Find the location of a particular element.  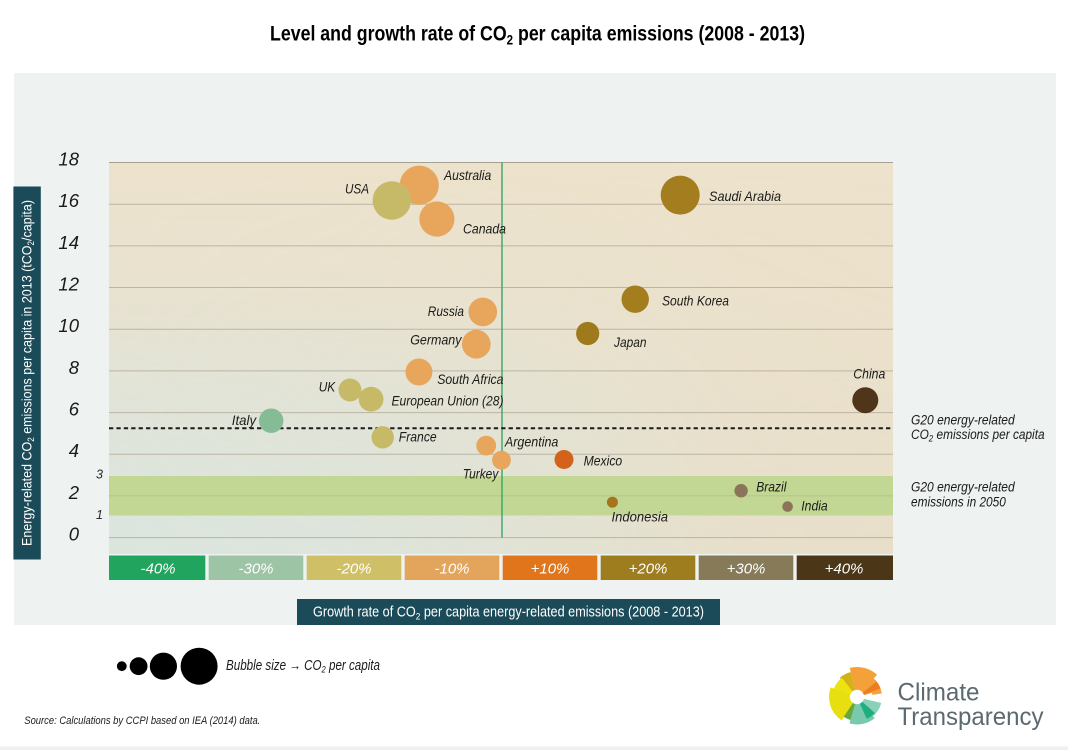

svg-text: European Union (28) is located at coordinates (448, 400).